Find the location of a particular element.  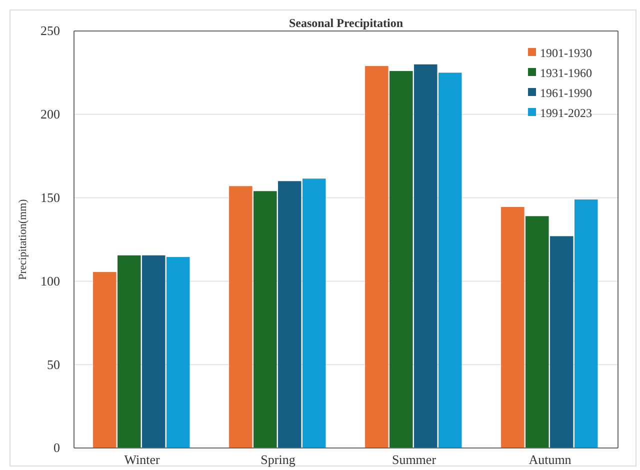

y-axis-title: Precipitation(mm) is located at coordinates (23, 239).